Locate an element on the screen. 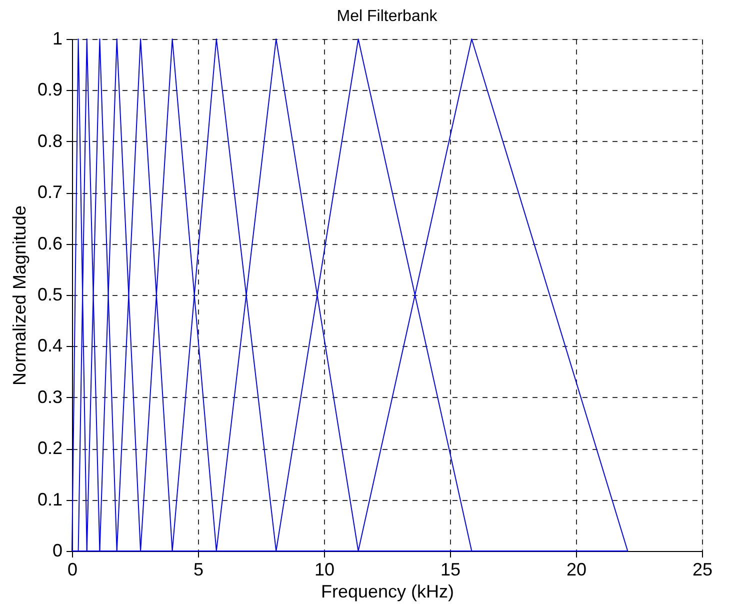 Image resolution: width=738 pixels, height=610 pixels. y-tick-label: 0.4 is located at coordinates (49, 346).